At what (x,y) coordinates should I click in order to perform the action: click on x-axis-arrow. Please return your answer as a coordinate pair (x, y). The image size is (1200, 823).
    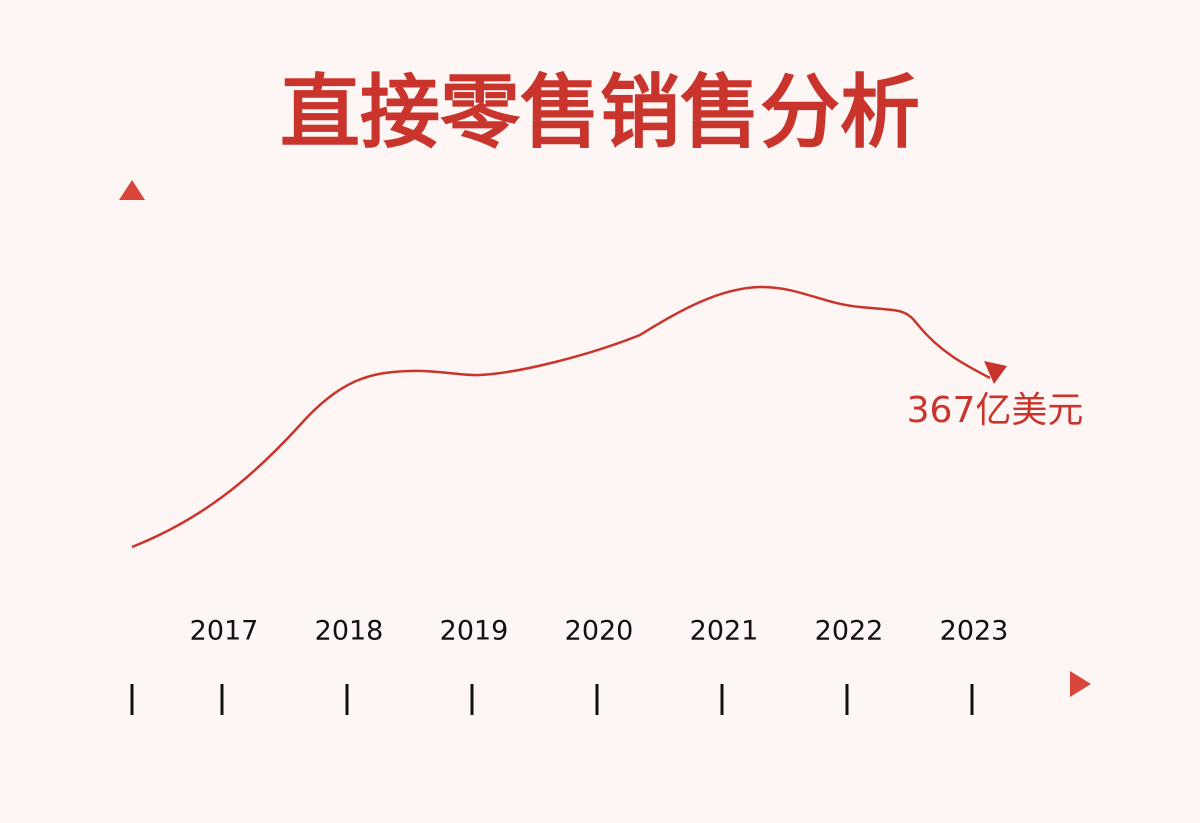
    Looking at the image, I should click on (1080, 684).